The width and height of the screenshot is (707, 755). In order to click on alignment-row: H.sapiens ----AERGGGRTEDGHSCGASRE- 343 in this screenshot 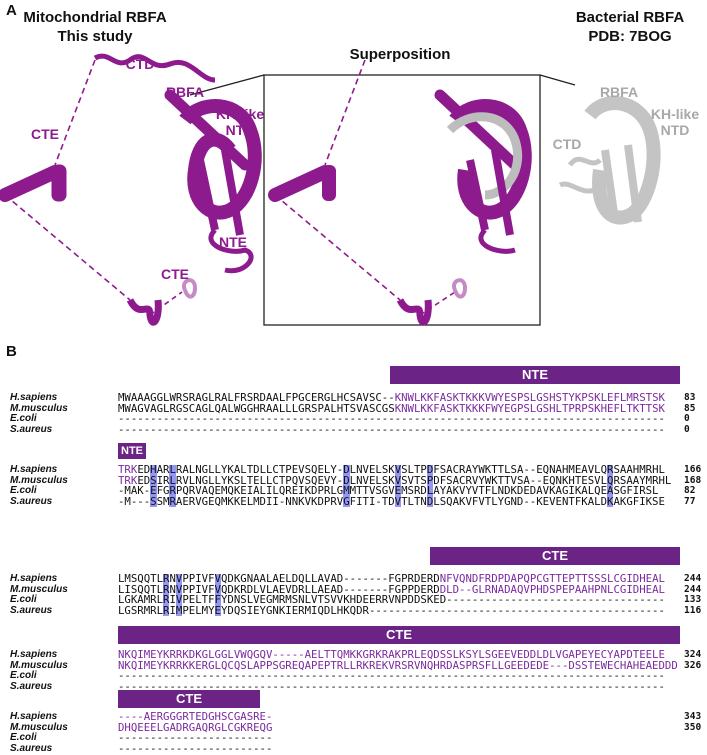, I will do `click(353, 716)`.